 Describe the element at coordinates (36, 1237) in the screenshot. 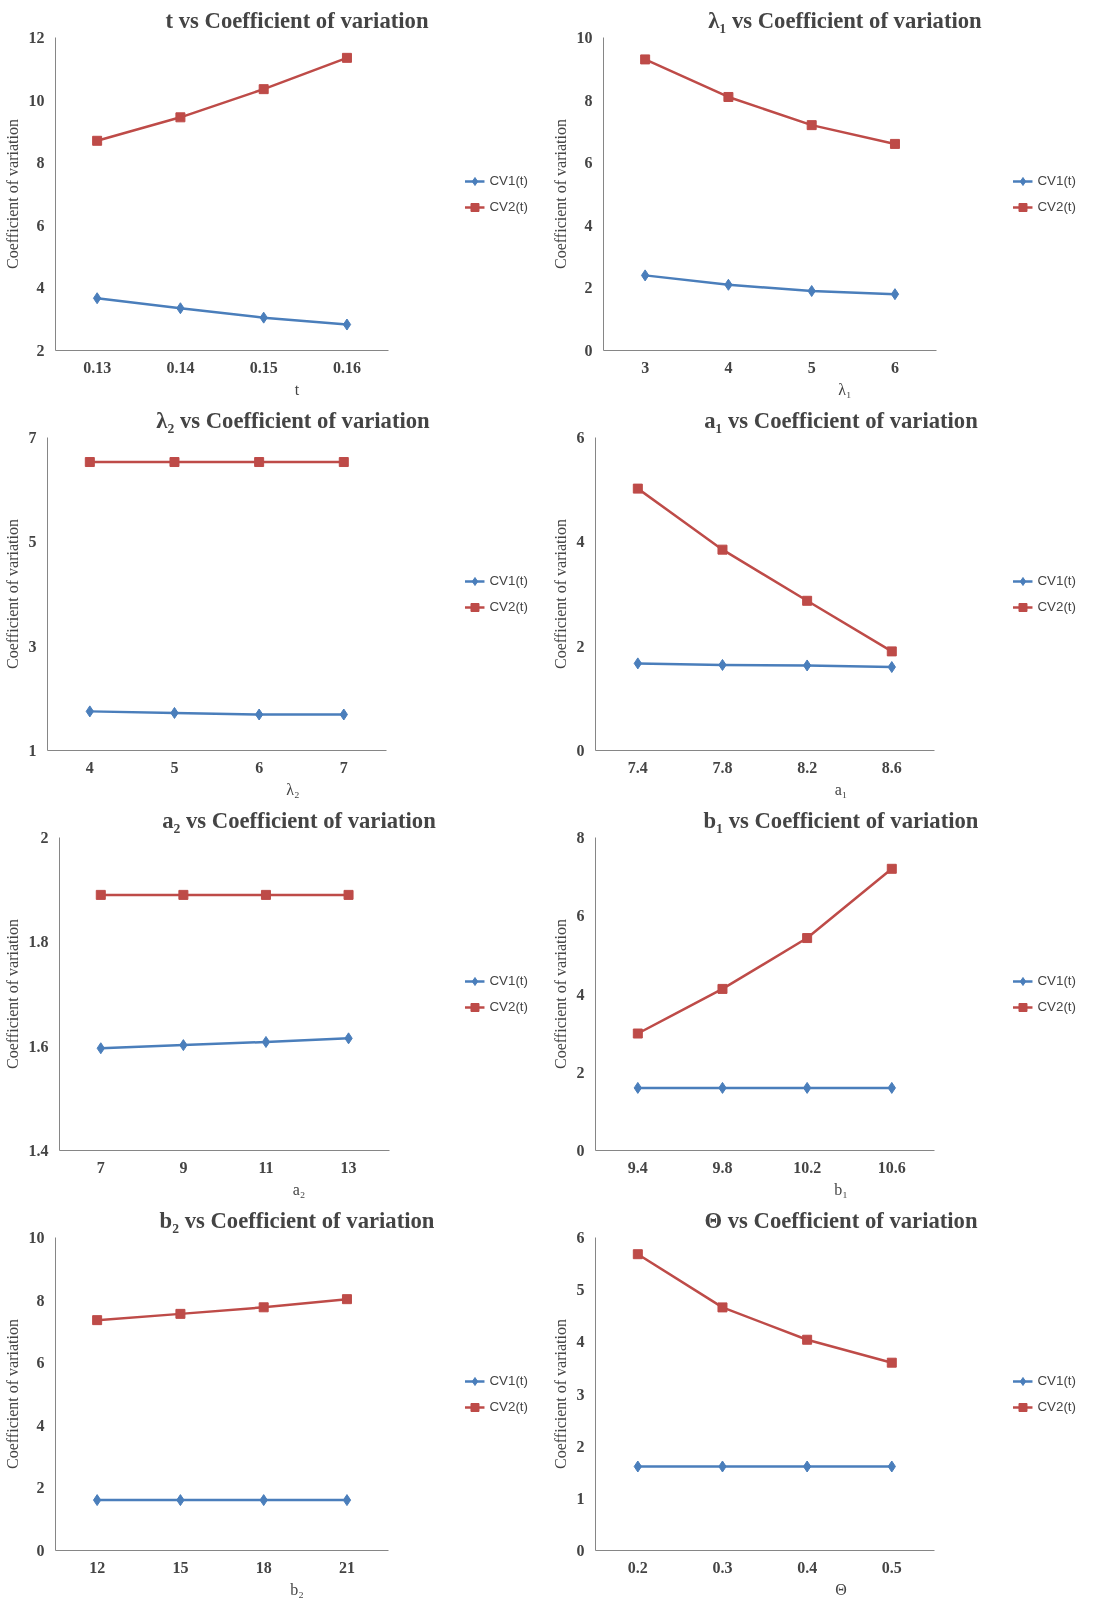

I see `y-tick-label: 10` at that location.